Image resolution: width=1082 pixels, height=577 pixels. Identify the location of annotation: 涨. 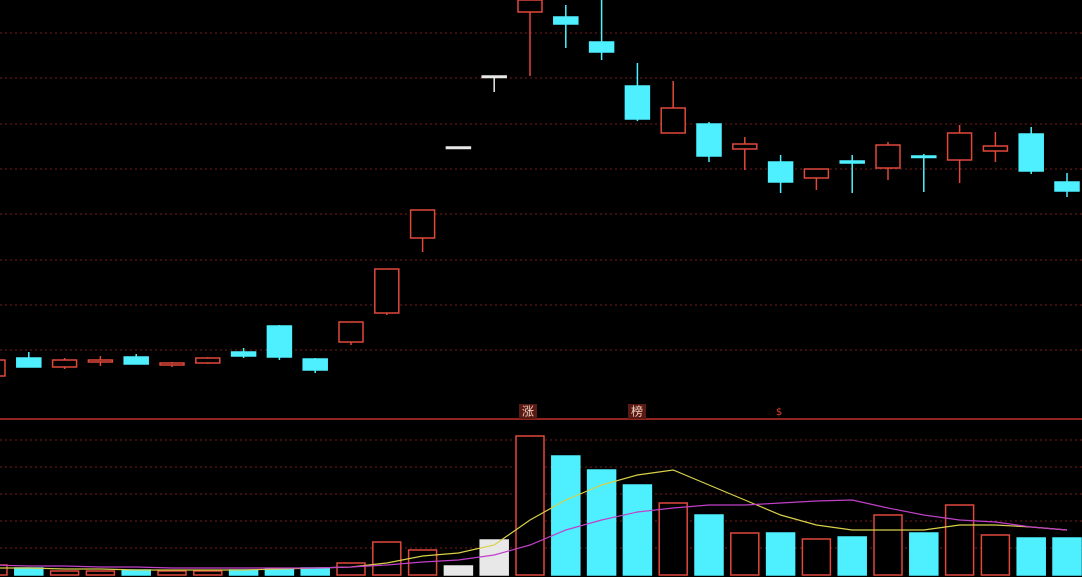
(528, 411).